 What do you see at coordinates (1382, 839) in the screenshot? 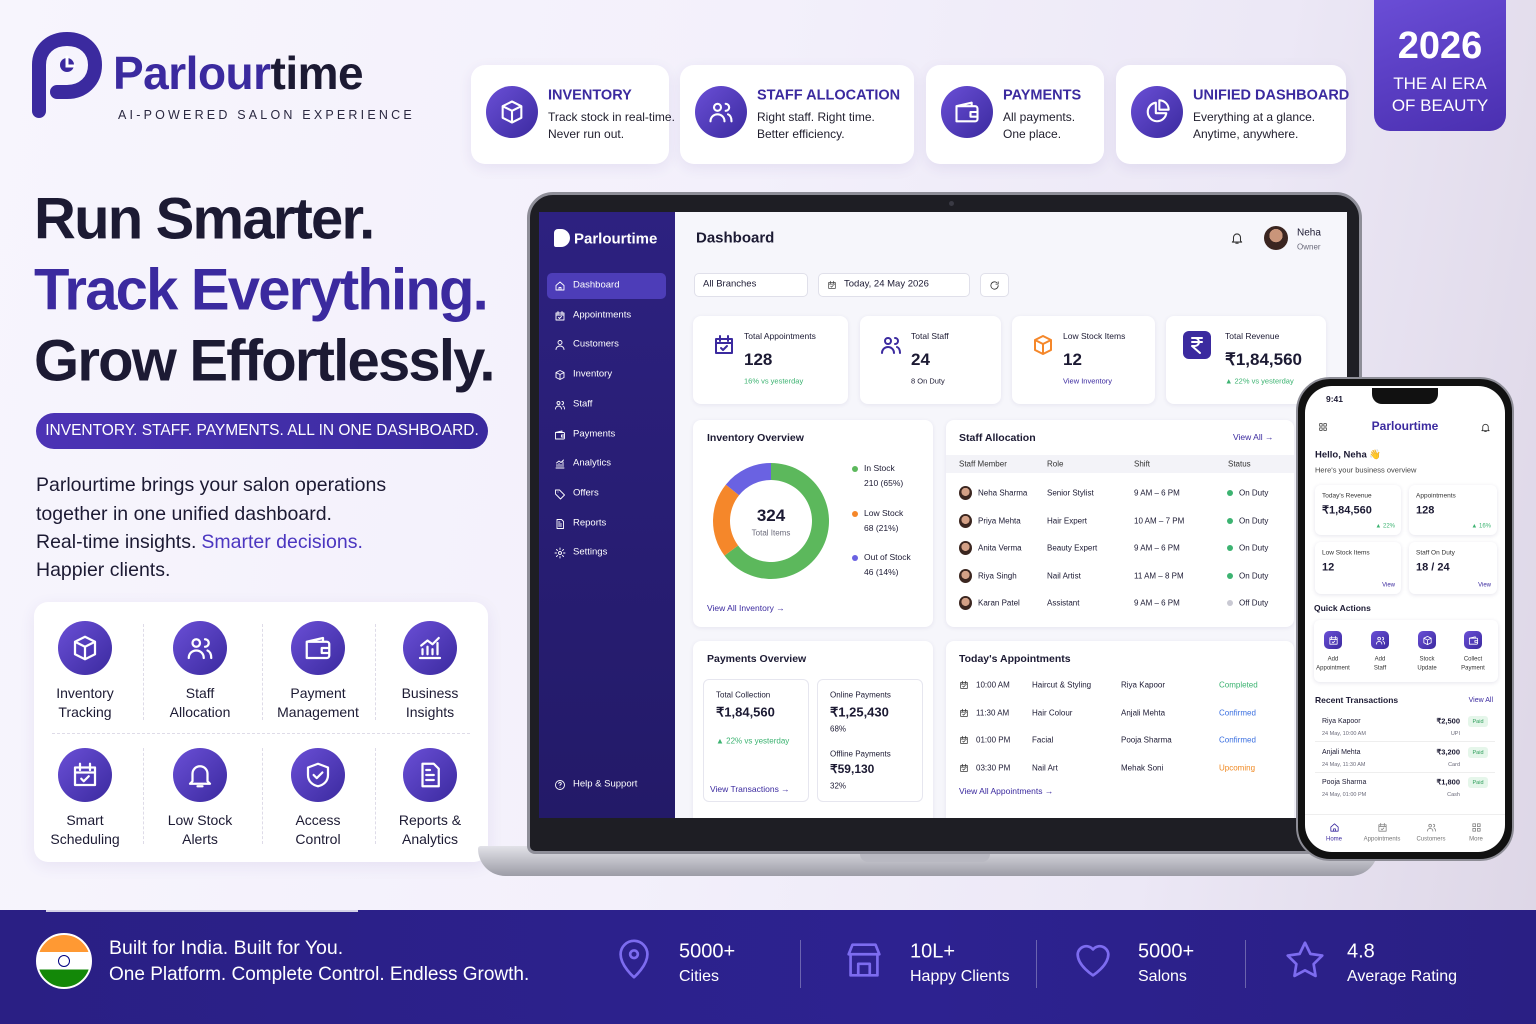
I see `tab-label: Appointments` at bounding box center [1382, 839].